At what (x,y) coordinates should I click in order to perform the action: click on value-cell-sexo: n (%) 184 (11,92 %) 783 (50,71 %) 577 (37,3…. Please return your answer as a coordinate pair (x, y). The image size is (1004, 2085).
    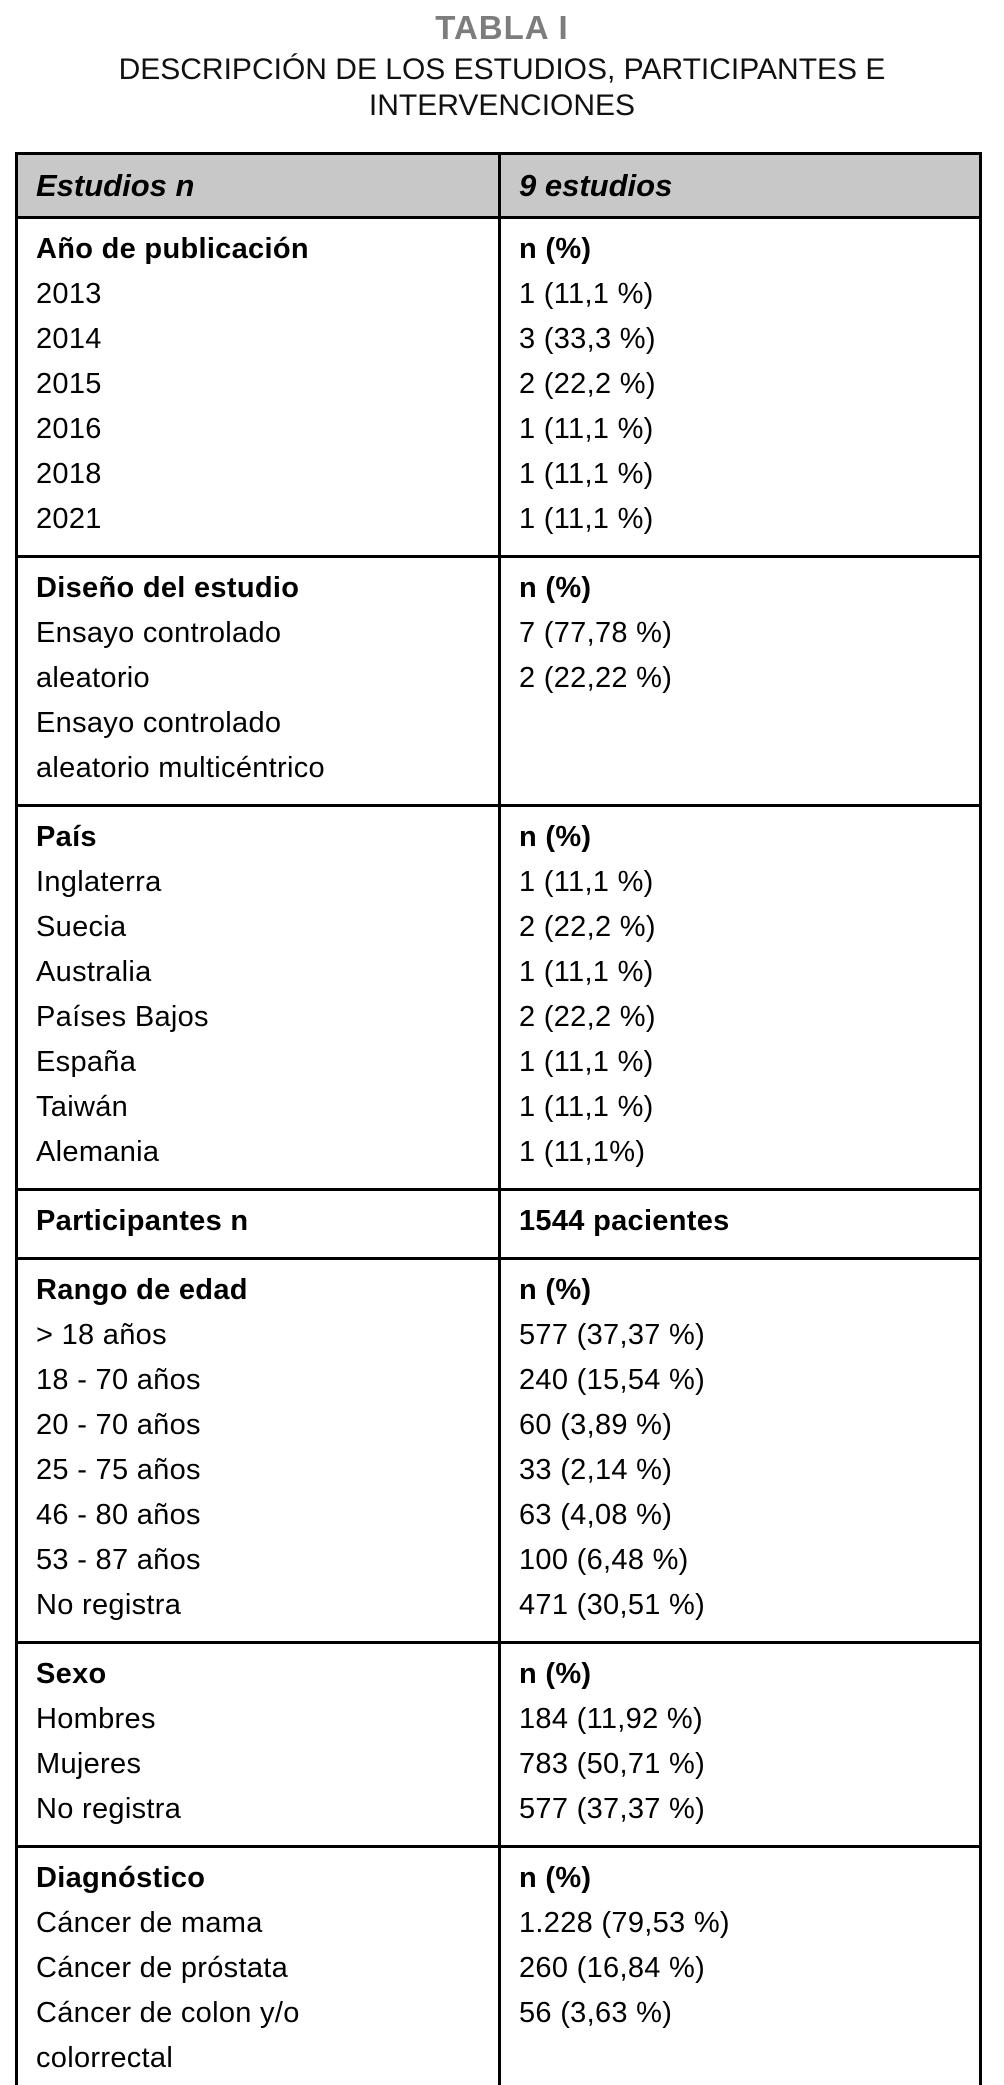
    Looking at the image, I should click on (740, 1744).